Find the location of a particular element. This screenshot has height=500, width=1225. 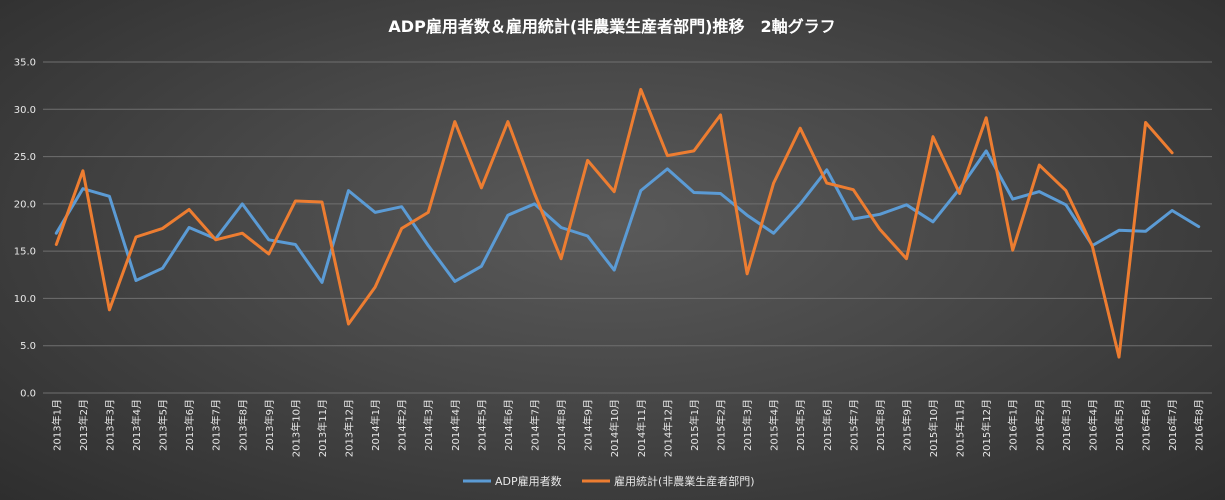

y-tick-label: 25.0 is located at coordinates (25, 157).